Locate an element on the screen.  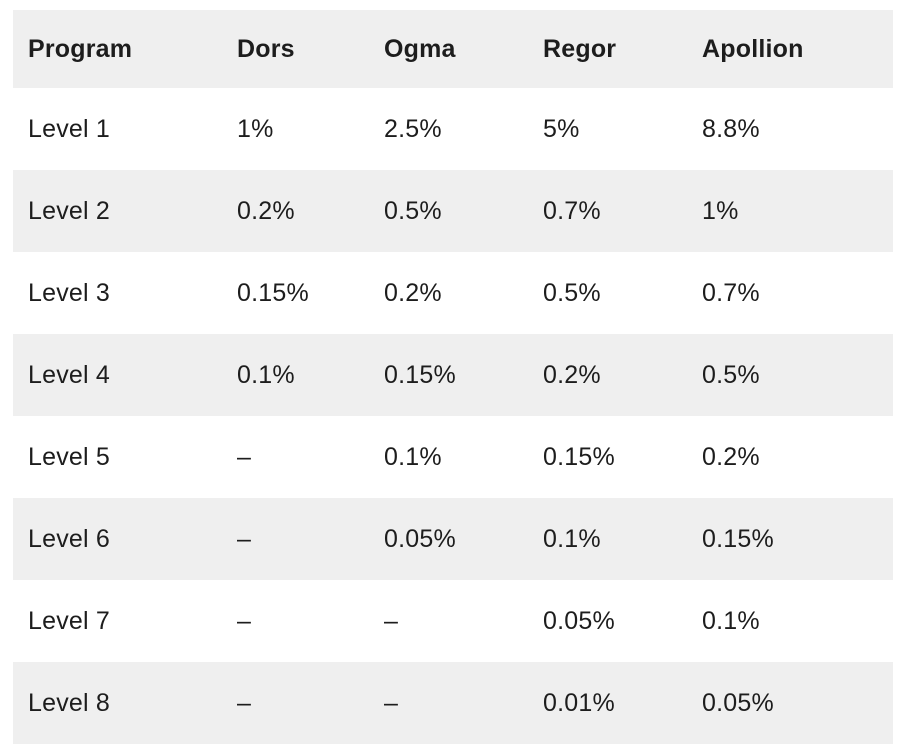
row-label: Level 5 is located at coordinates (69, 456).